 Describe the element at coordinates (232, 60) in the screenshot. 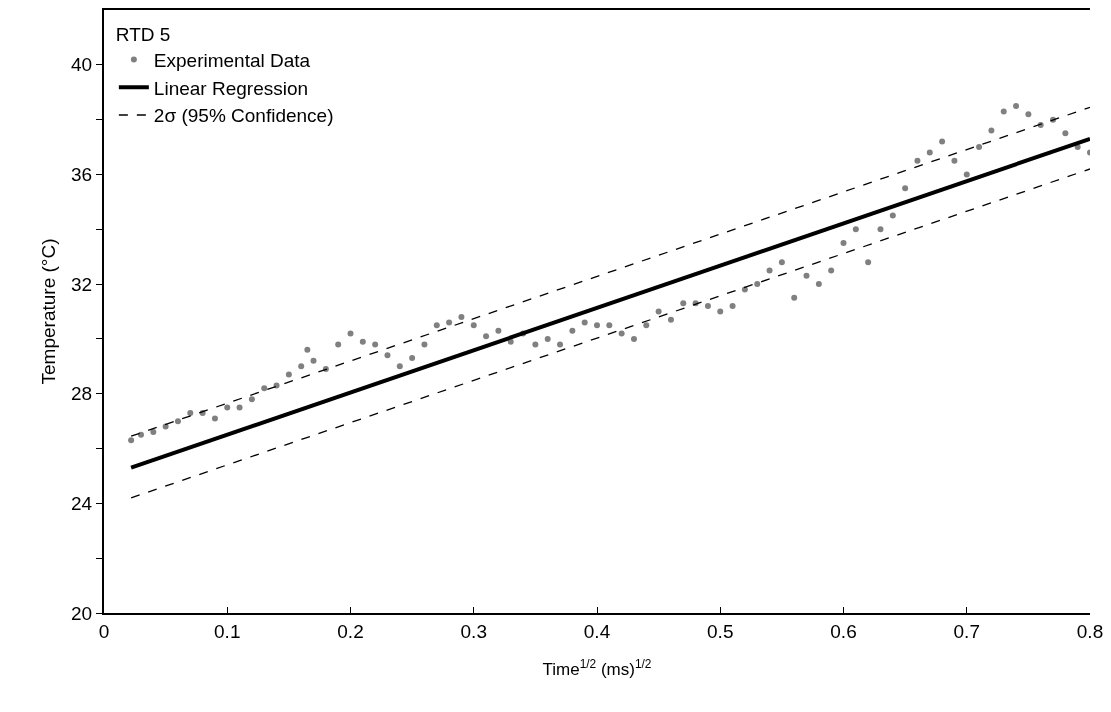

I see `legend-label: Experimental Data` at that location.